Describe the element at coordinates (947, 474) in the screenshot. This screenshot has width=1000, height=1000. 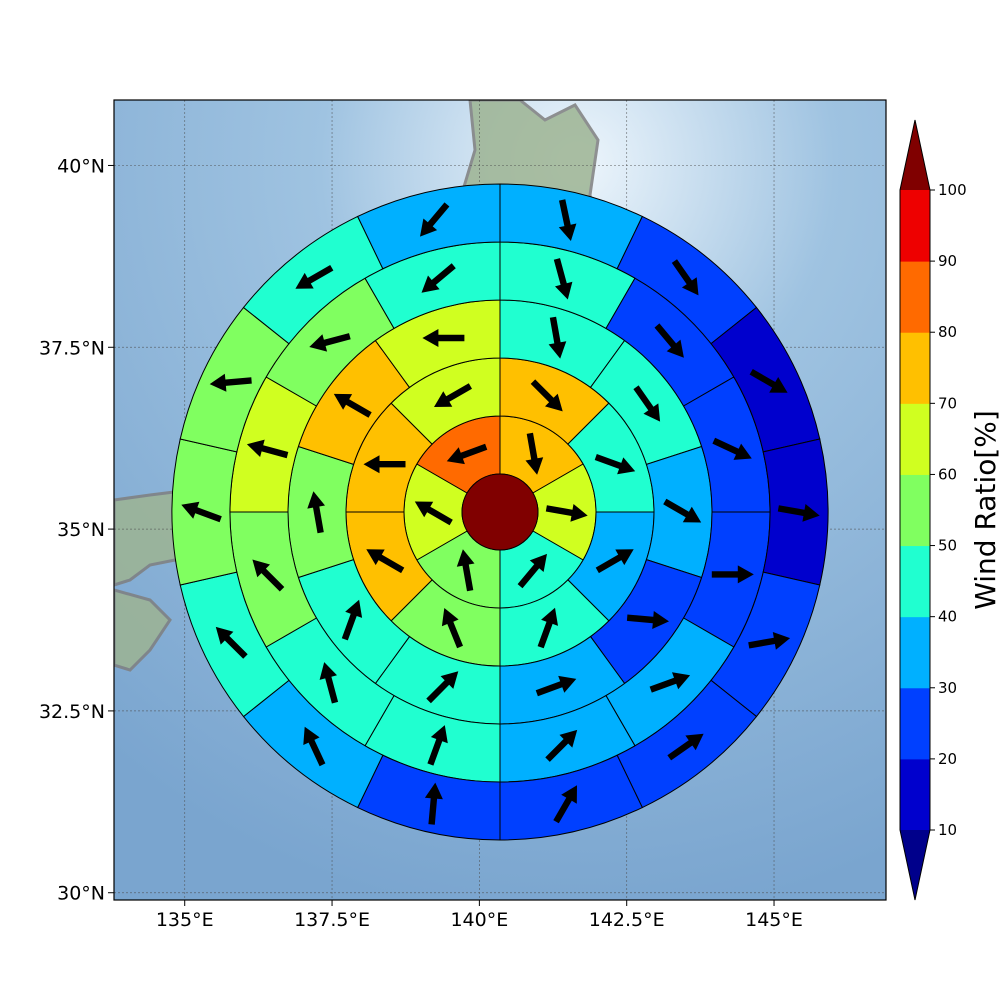
I see `colorbar-tick-label: 60` at that location.